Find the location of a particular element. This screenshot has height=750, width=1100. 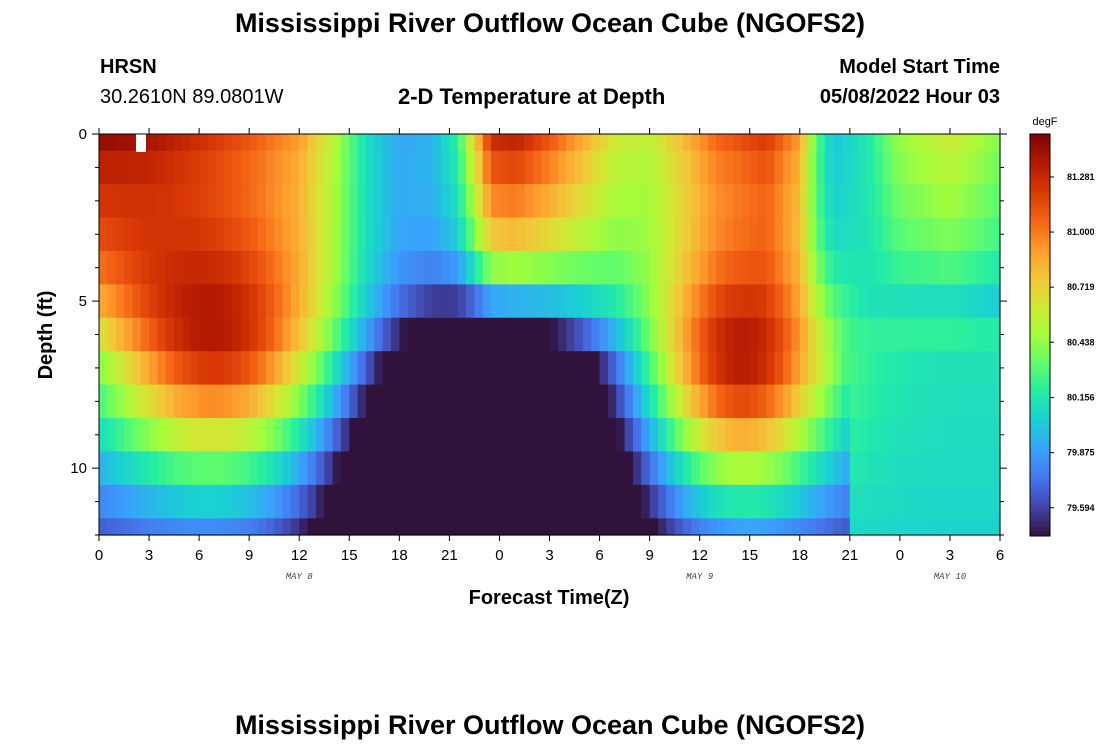

y-tick-label: 0 is located at coordinates (83, 134).